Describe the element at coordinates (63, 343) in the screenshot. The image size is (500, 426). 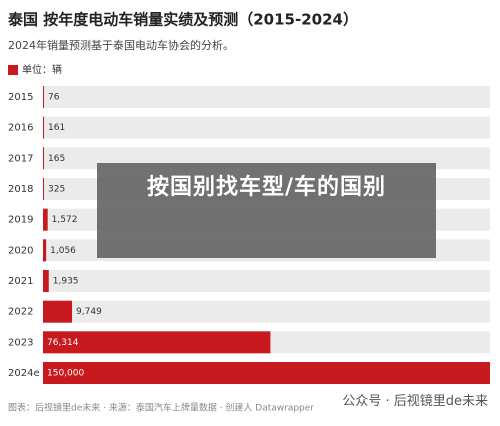
I see `value-label: 76,314` at that location.